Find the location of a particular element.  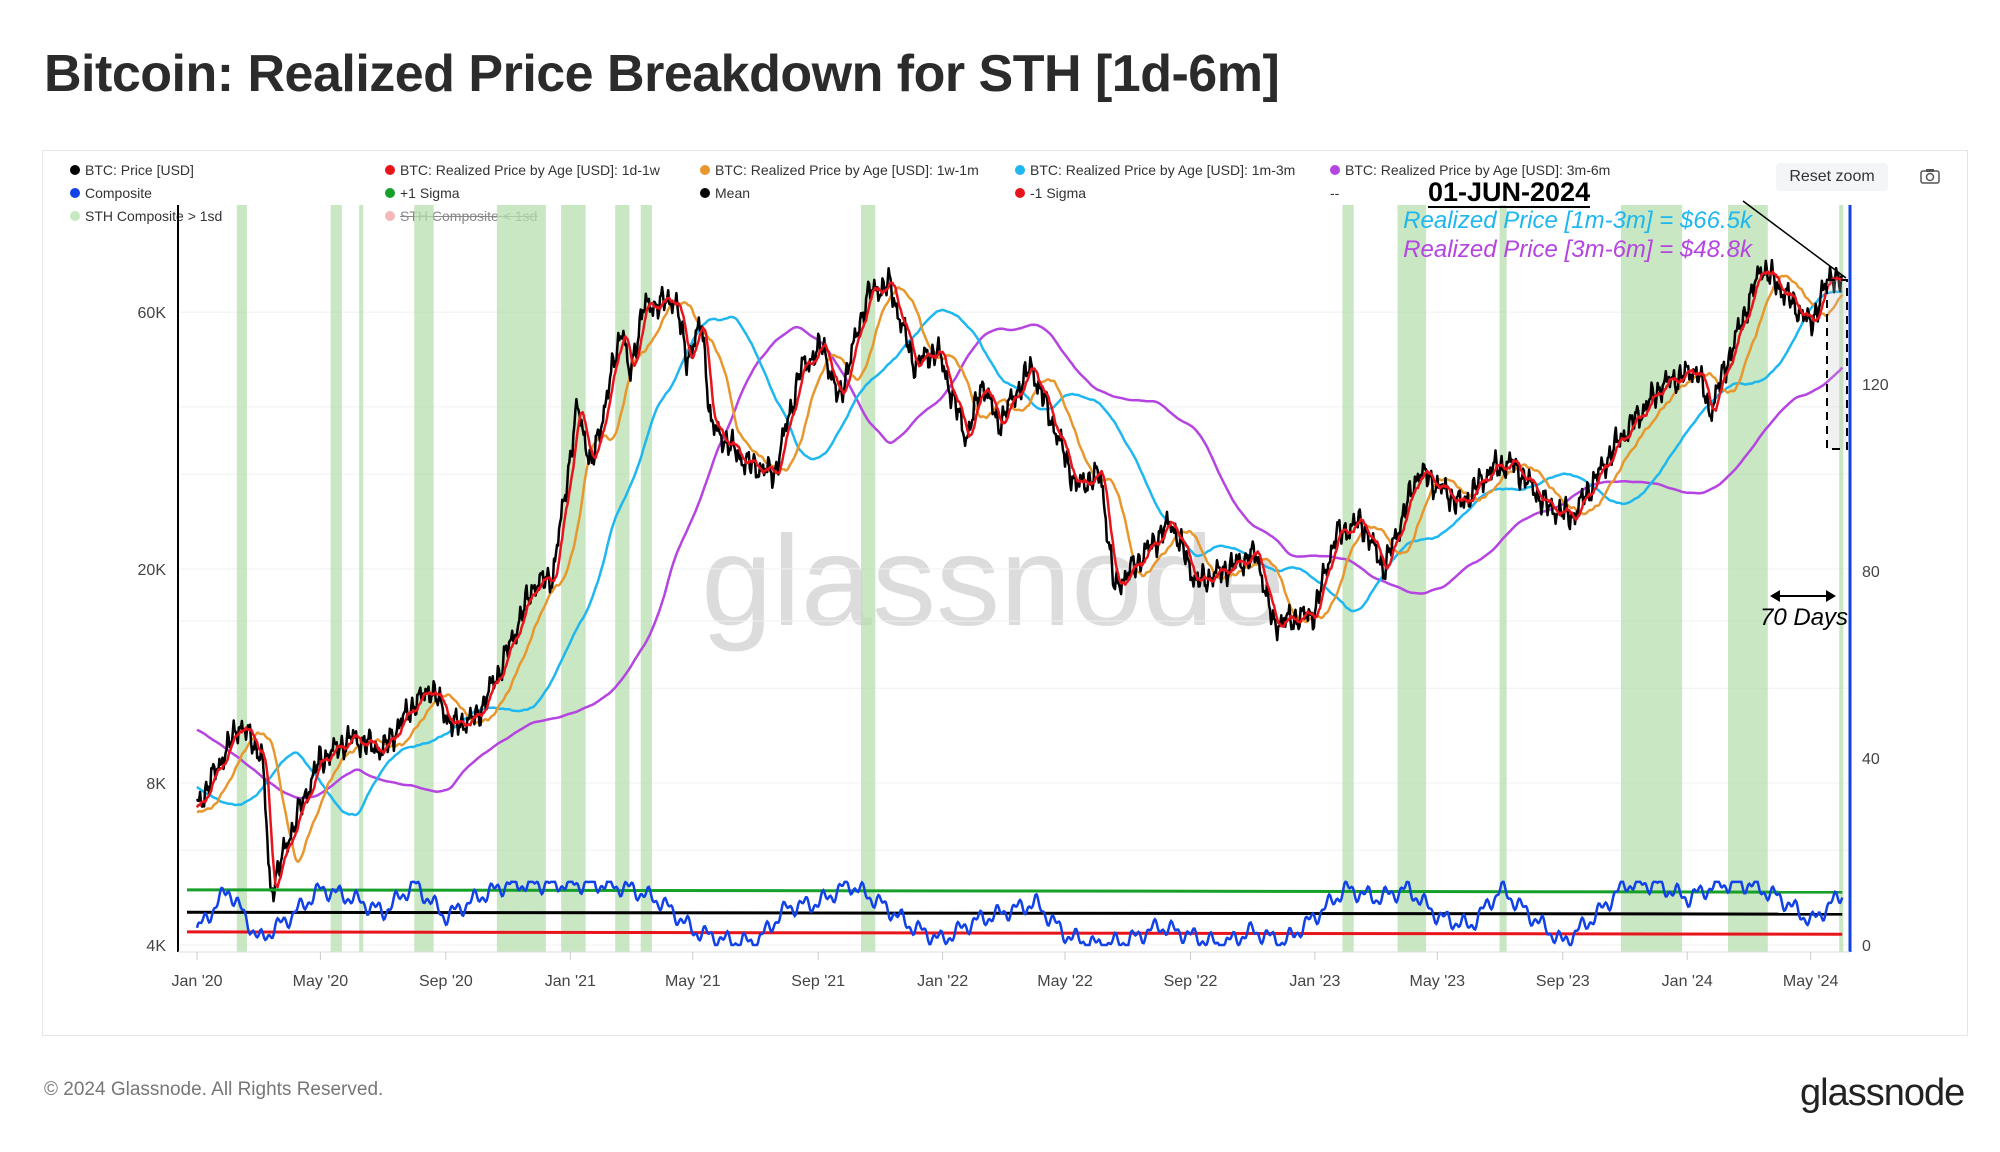

y-right-tick-label: 80 is located at coordinates (1871, 572).